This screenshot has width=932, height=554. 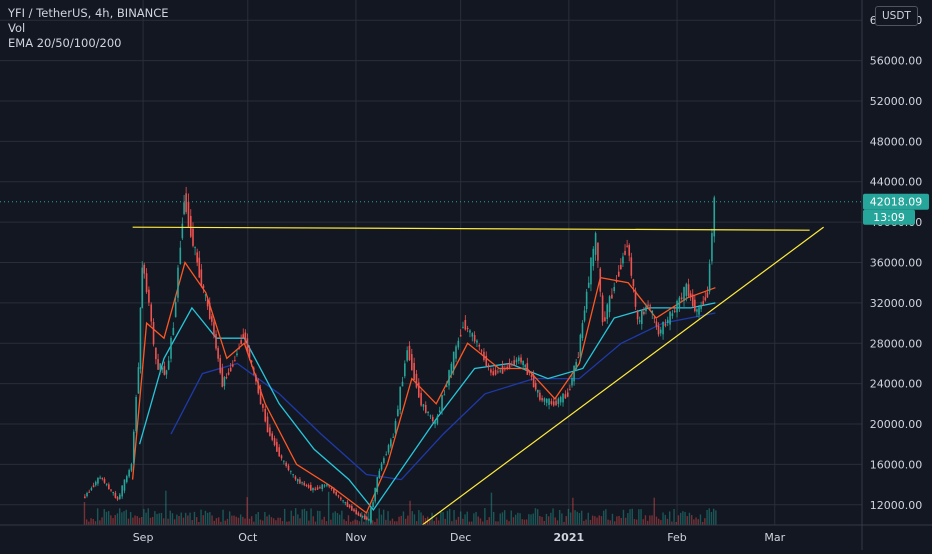 I want to click on time-tick-label: Nov, so click(x=356, y=537).